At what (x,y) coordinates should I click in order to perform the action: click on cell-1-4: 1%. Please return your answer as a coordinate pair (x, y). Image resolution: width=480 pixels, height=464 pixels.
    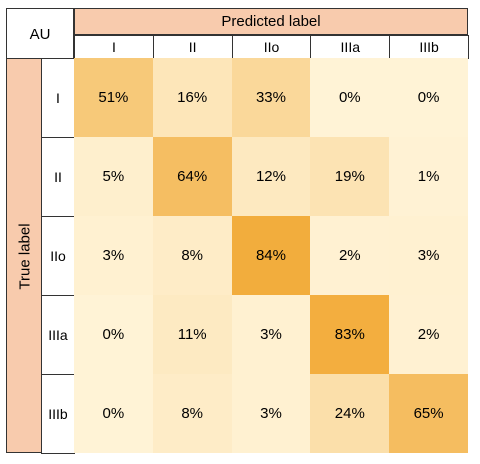
    Looking at the image, I should click on (428, 176).